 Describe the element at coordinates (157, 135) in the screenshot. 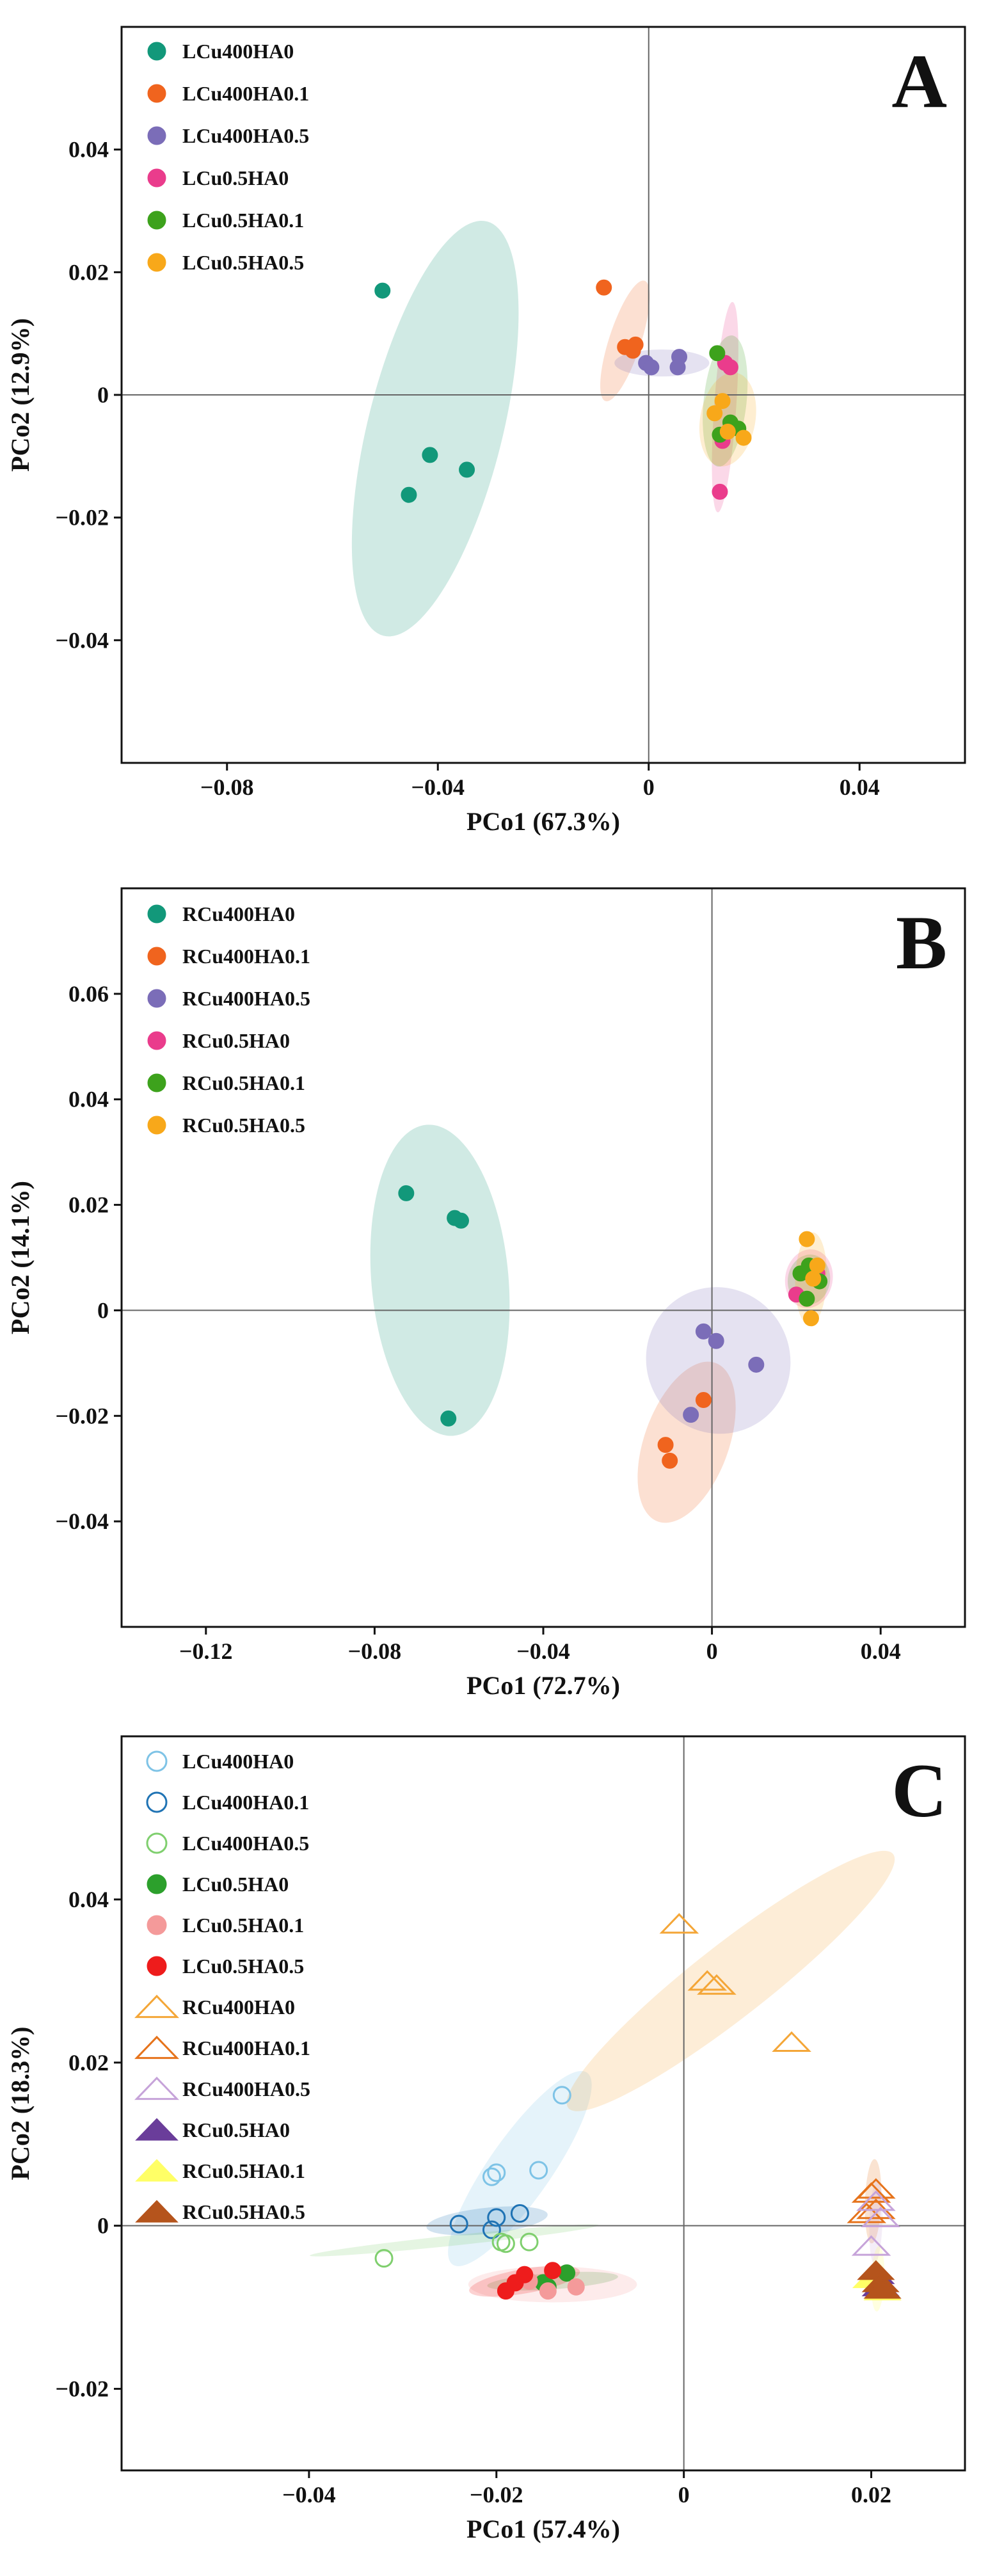

I see `legend-marker-LCu400HA0.5` at that location.